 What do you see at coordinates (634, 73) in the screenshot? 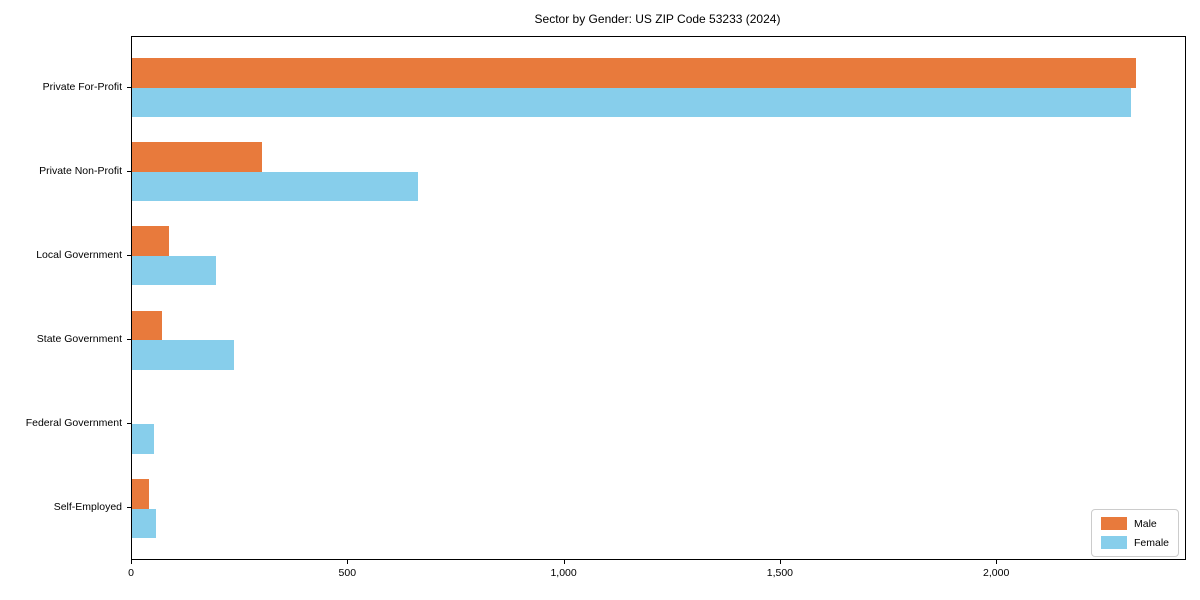
I see `bar-male-private-for-profit` at bounding box center [634, 73].